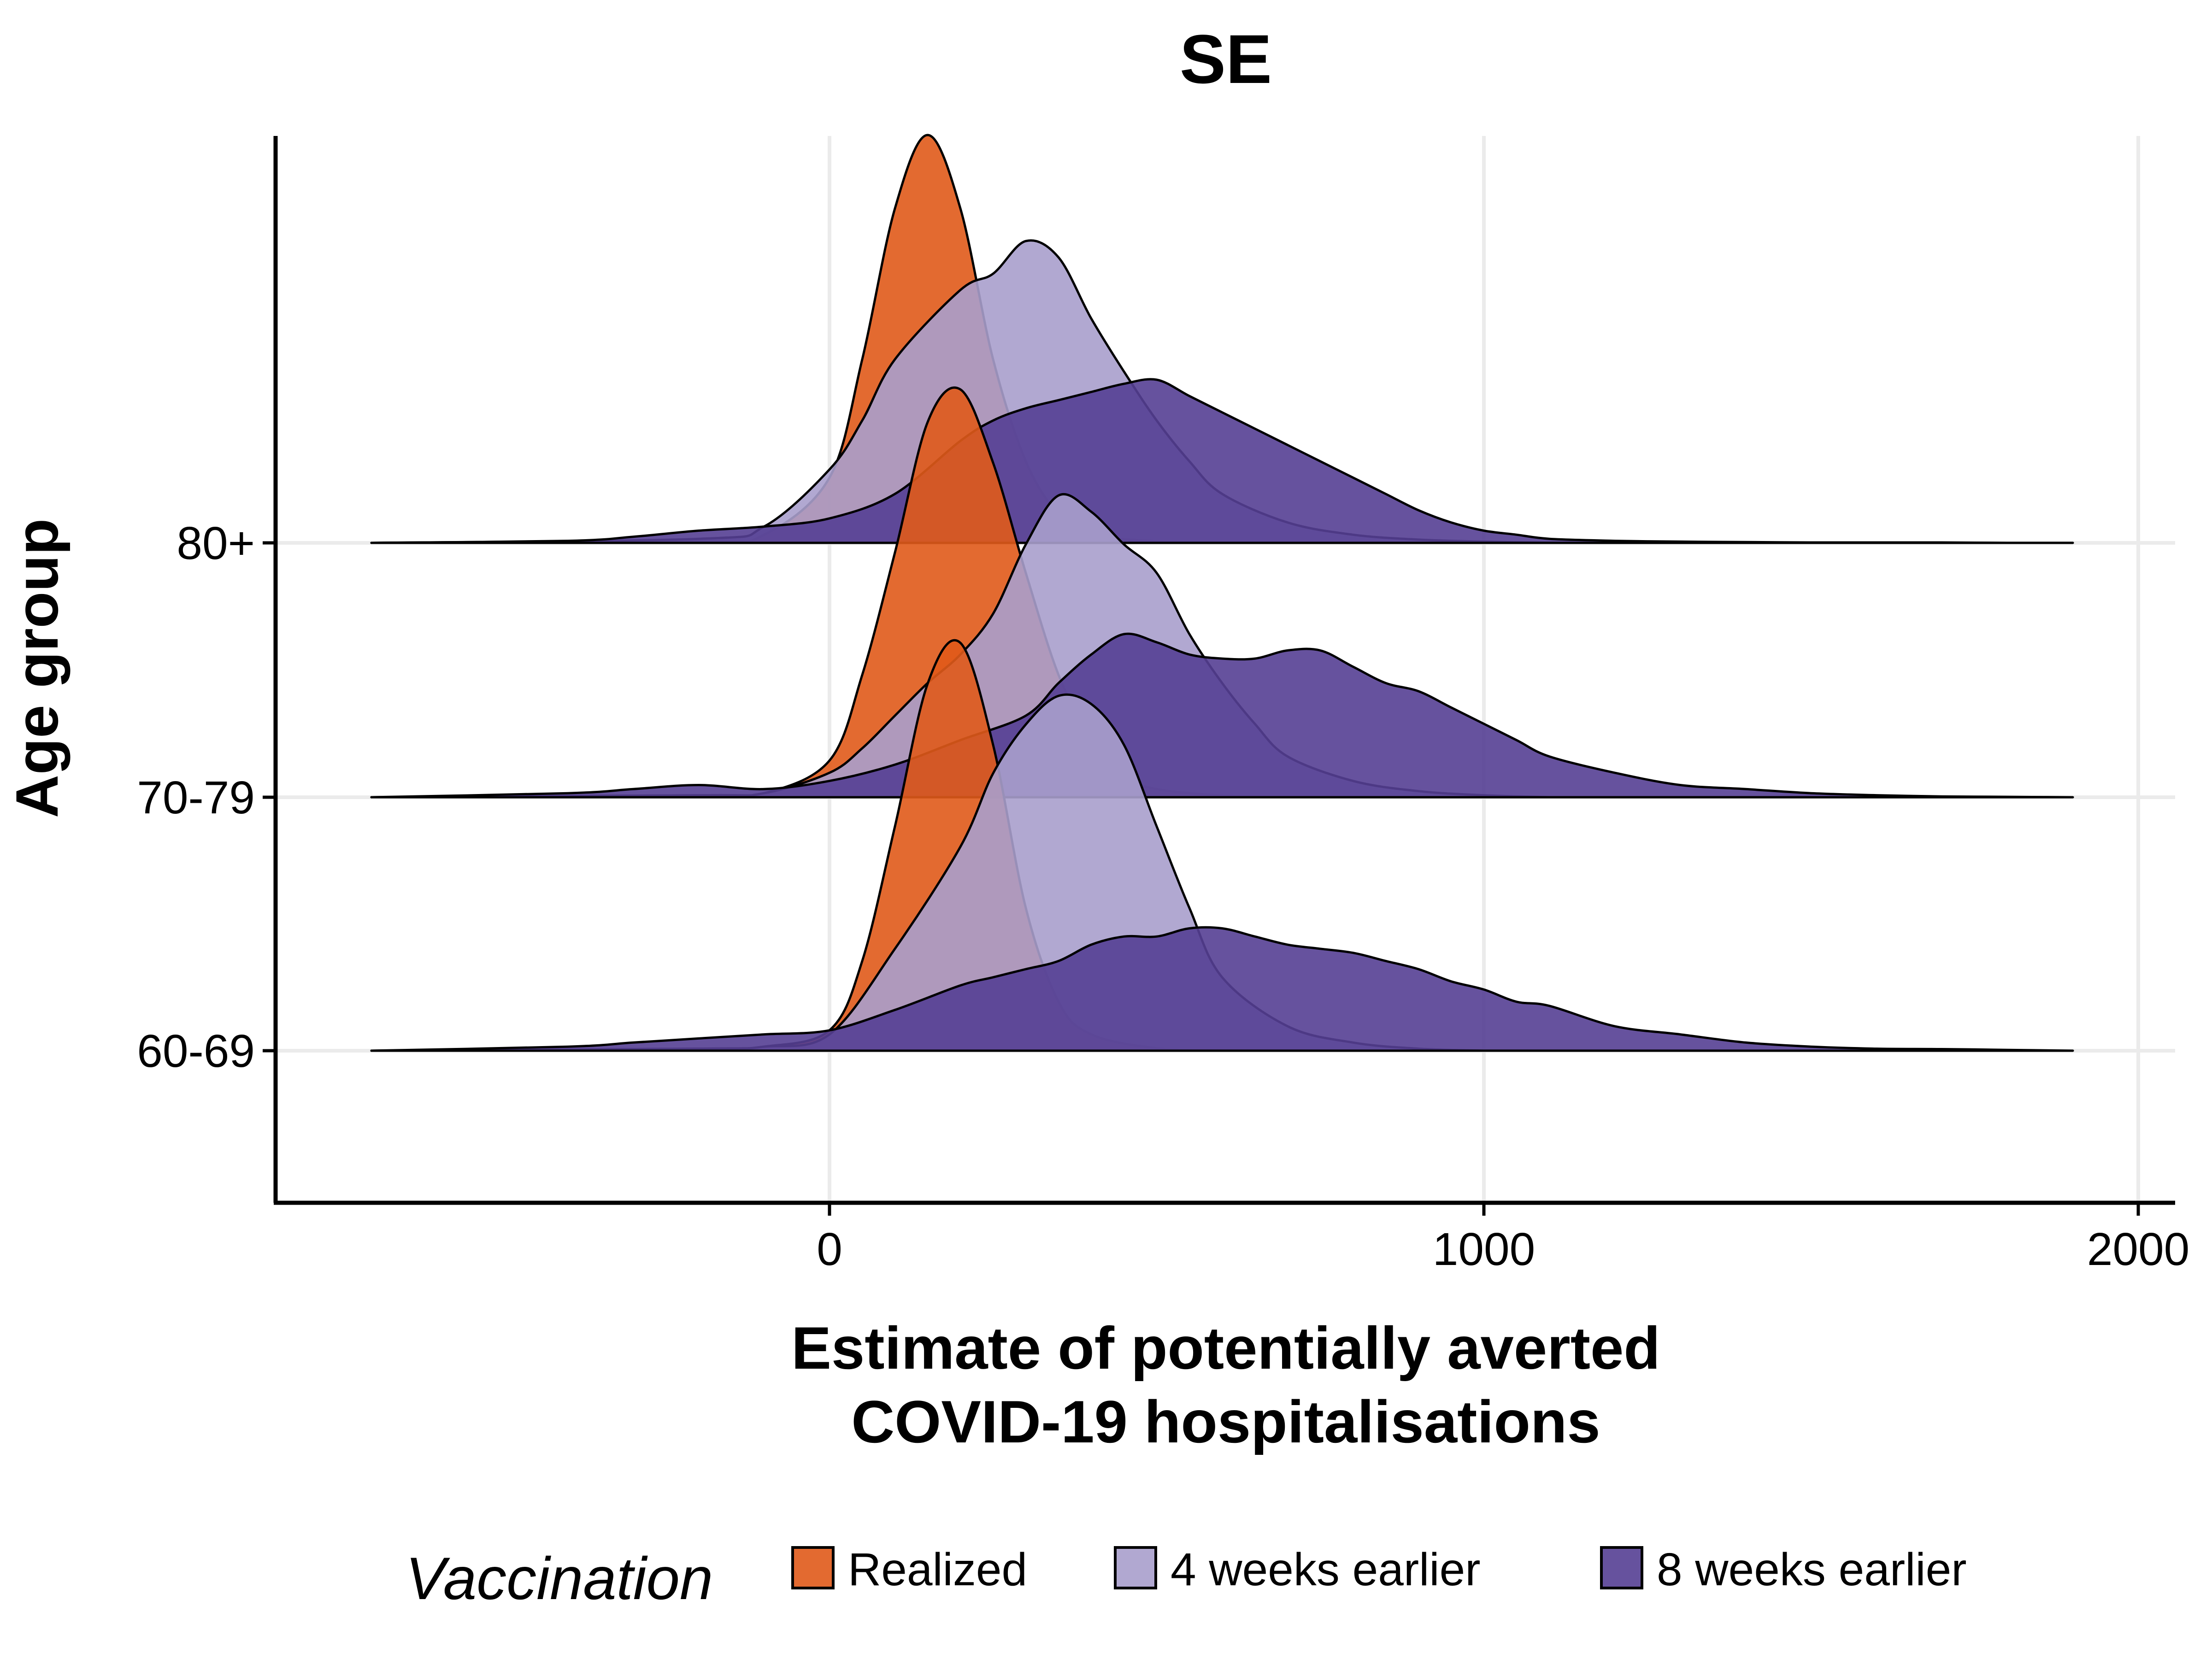  Describe the element at coordinates (559, 1578) in the screenshot. I see `legend-title: Vaccination` at that location.